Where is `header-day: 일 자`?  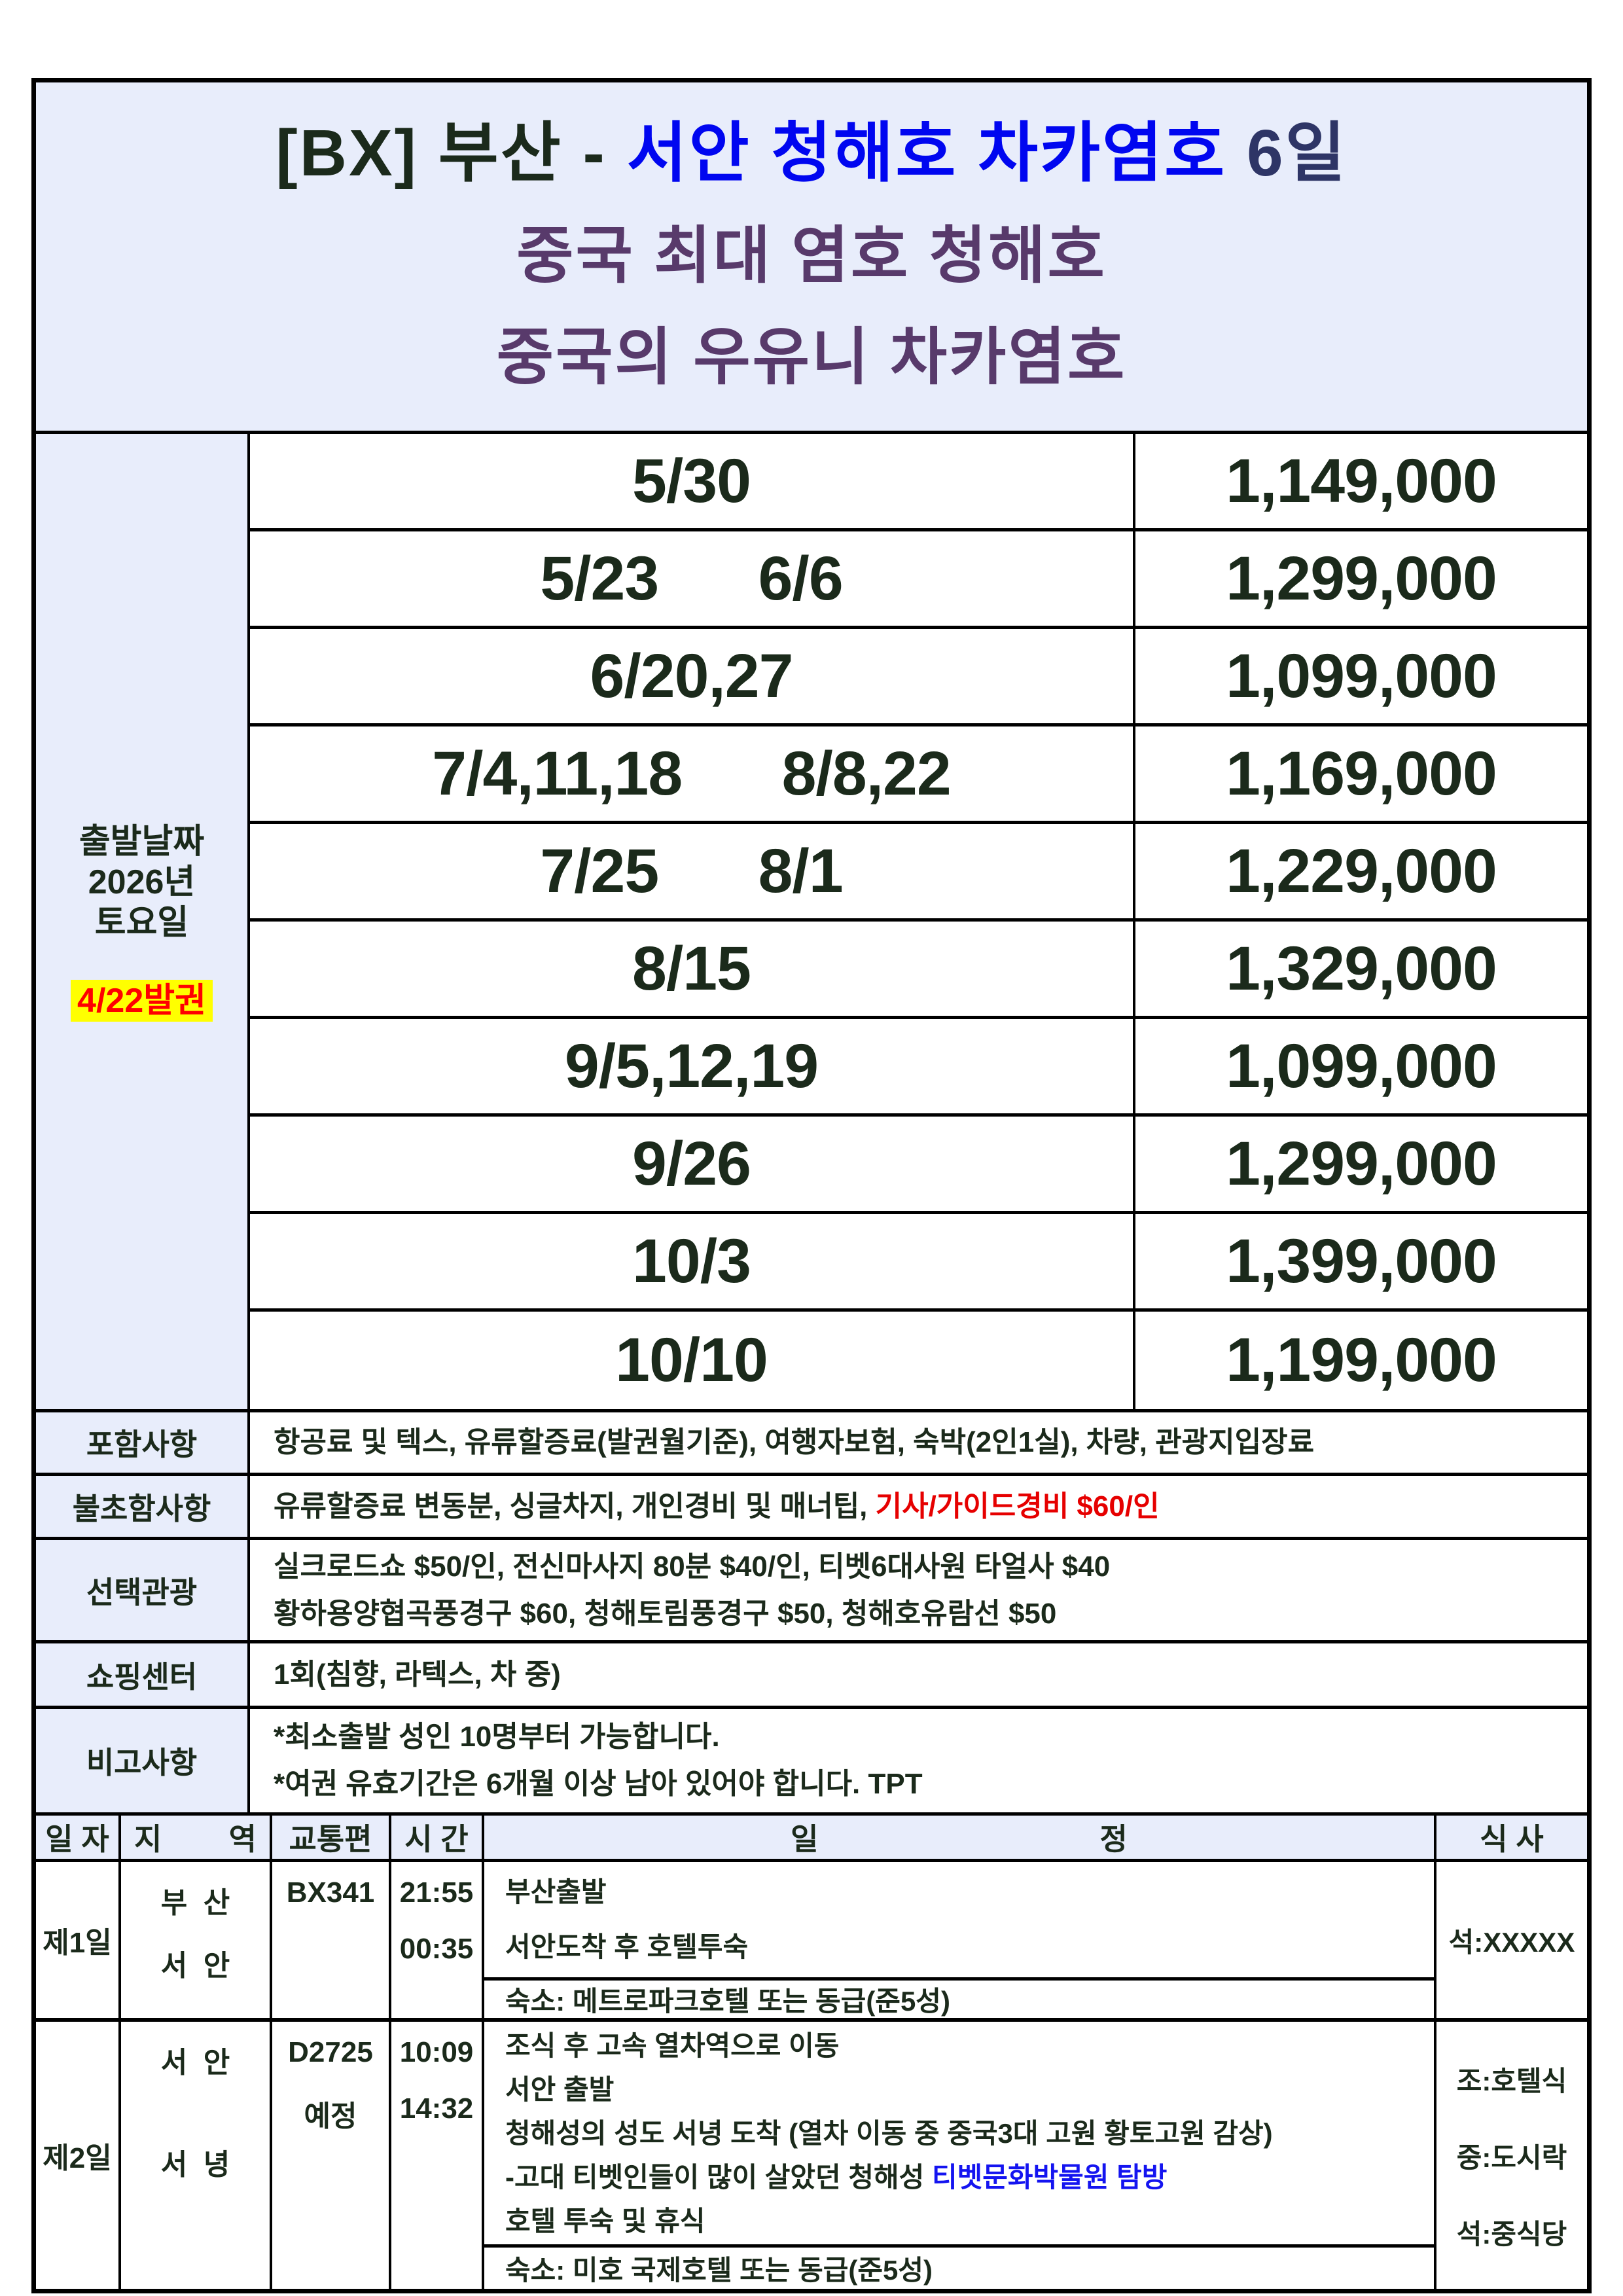
header-day: 일 자 is located at coordinates (78, 1837).